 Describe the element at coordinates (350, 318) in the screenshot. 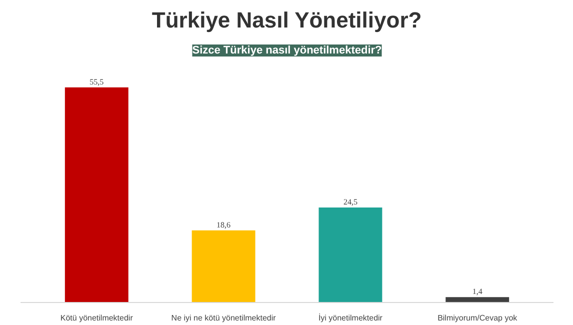

I see `x-tick-label: İyi yönetilmektedir` at that location.